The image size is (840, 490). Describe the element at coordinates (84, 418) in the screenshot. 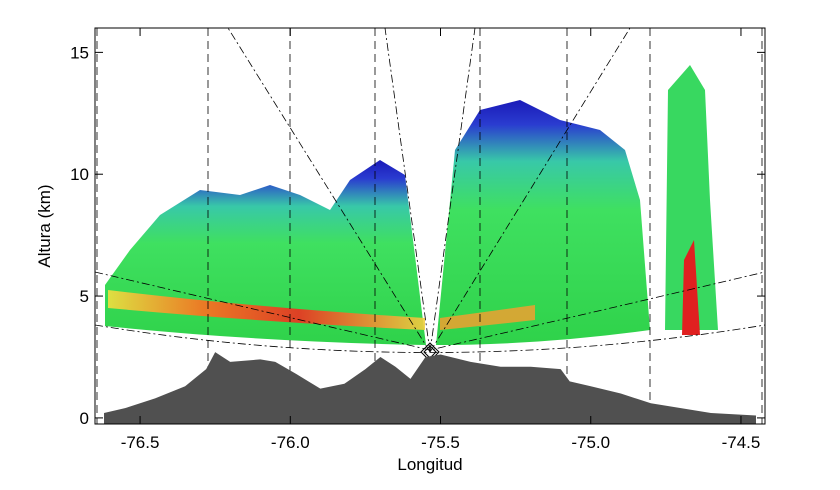

I see `y-tick-label: 0` at that location.